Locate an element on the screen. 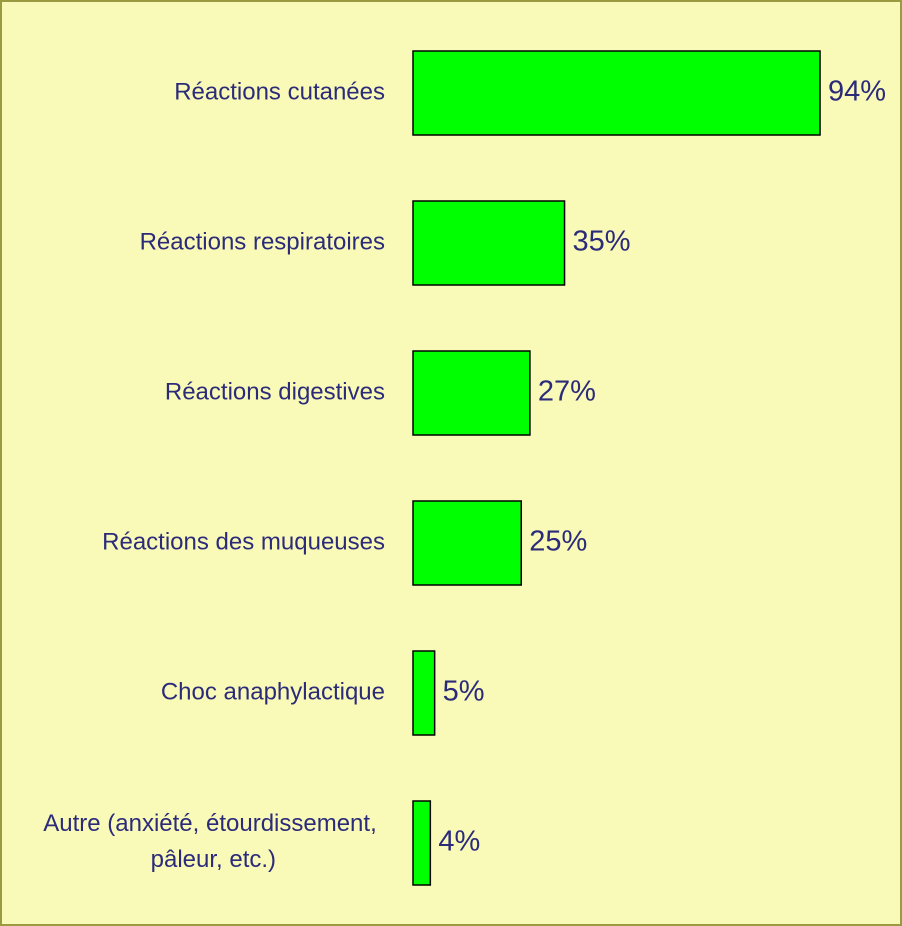 Image resolution: width=902 pixels, height=926 pixels. category-label: Réactions respiratoires is located at coordinates (262, 241).